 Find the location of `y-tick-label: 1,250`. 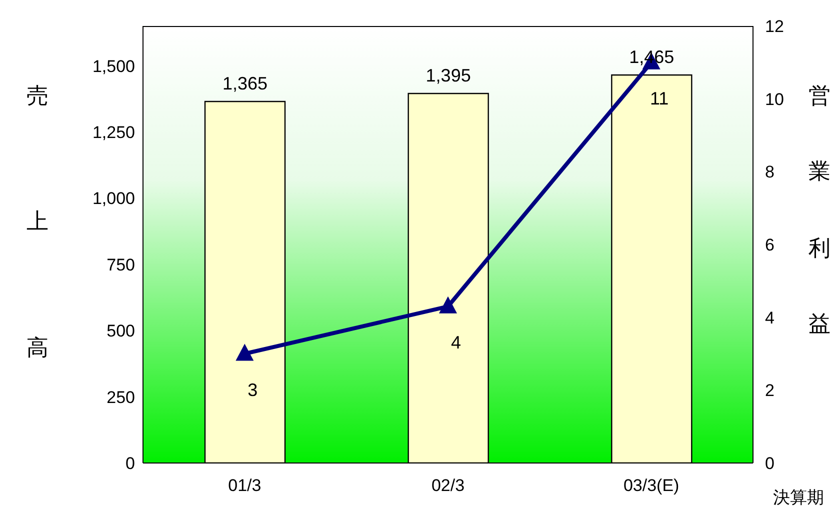

y-tick-label: 1,250 is located at coordinates (113, 132).